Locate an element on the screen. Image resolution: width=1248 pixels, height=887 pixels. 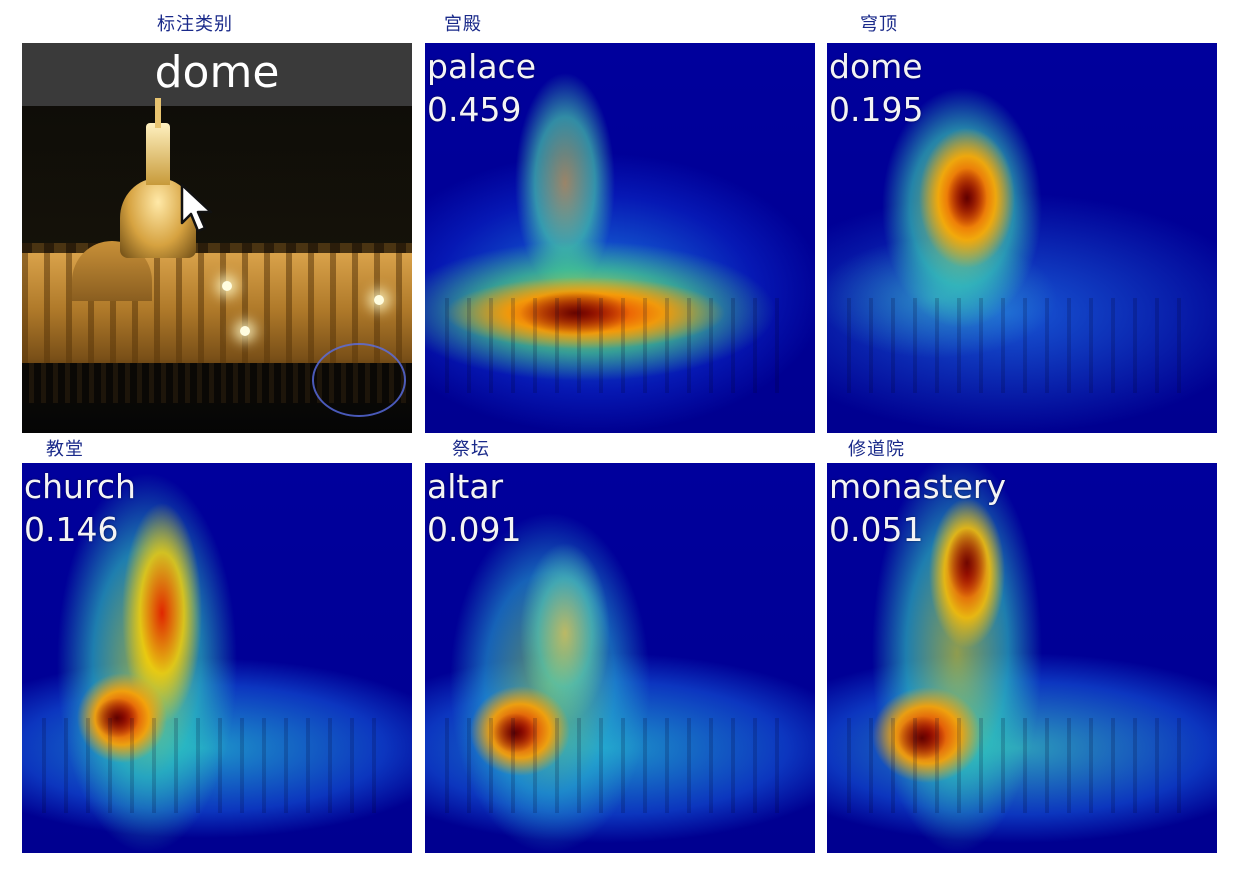
class-name: dome is located at coordinates (876, 66).